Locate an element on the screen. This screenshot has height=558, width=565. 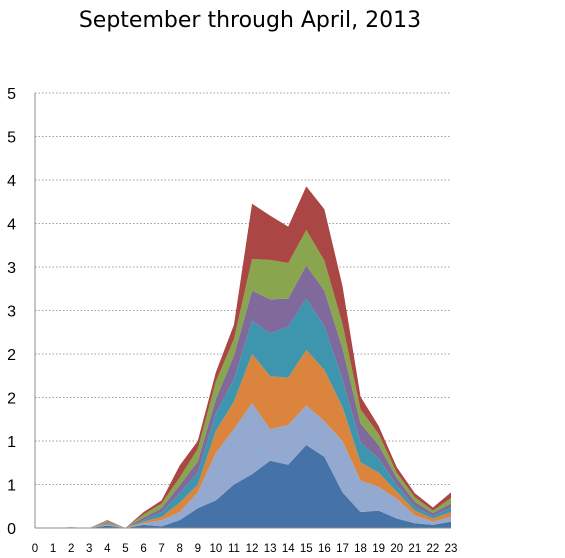
x-tick-label: 1 is located at coordinates (53, 549).